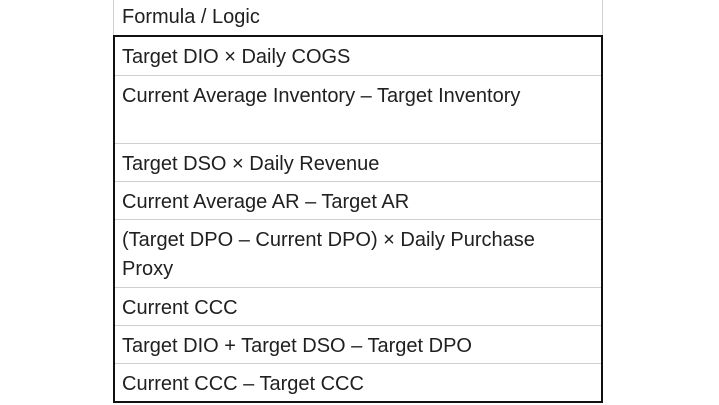  What do you see at coordinates (358, 306) in the screenshot?
I see `table-row: Current CCC` at bounding box center [358, 306].